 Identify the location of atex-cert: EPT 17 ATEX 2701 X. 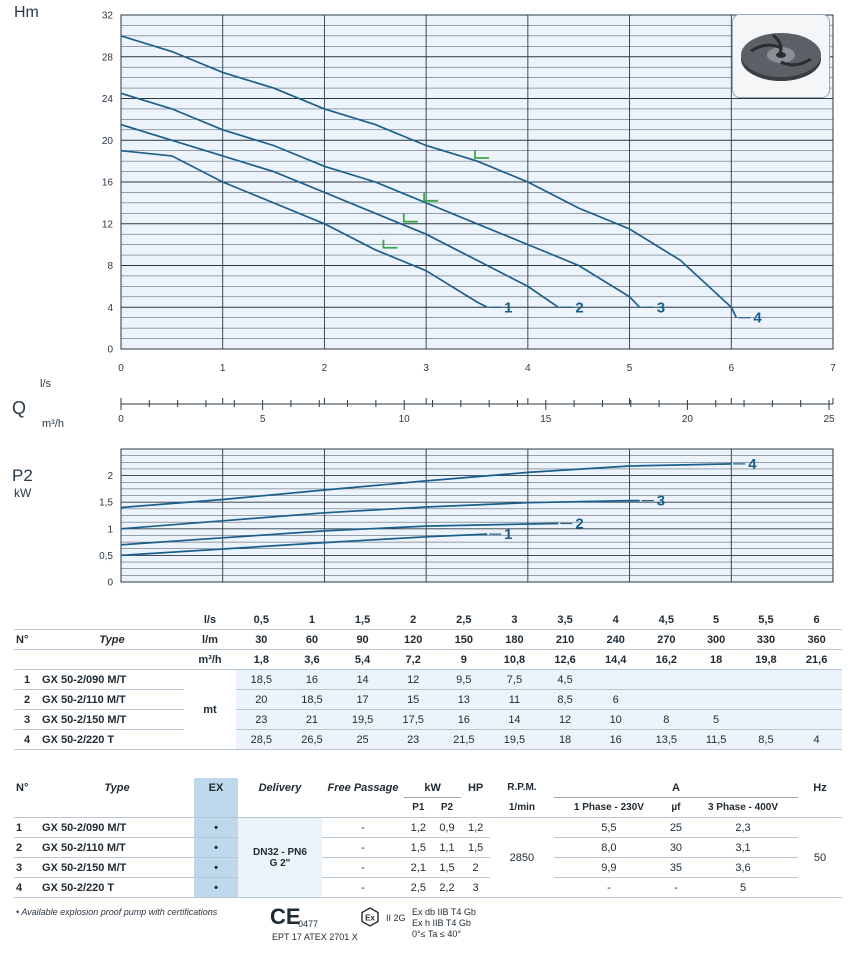
(315, 937).